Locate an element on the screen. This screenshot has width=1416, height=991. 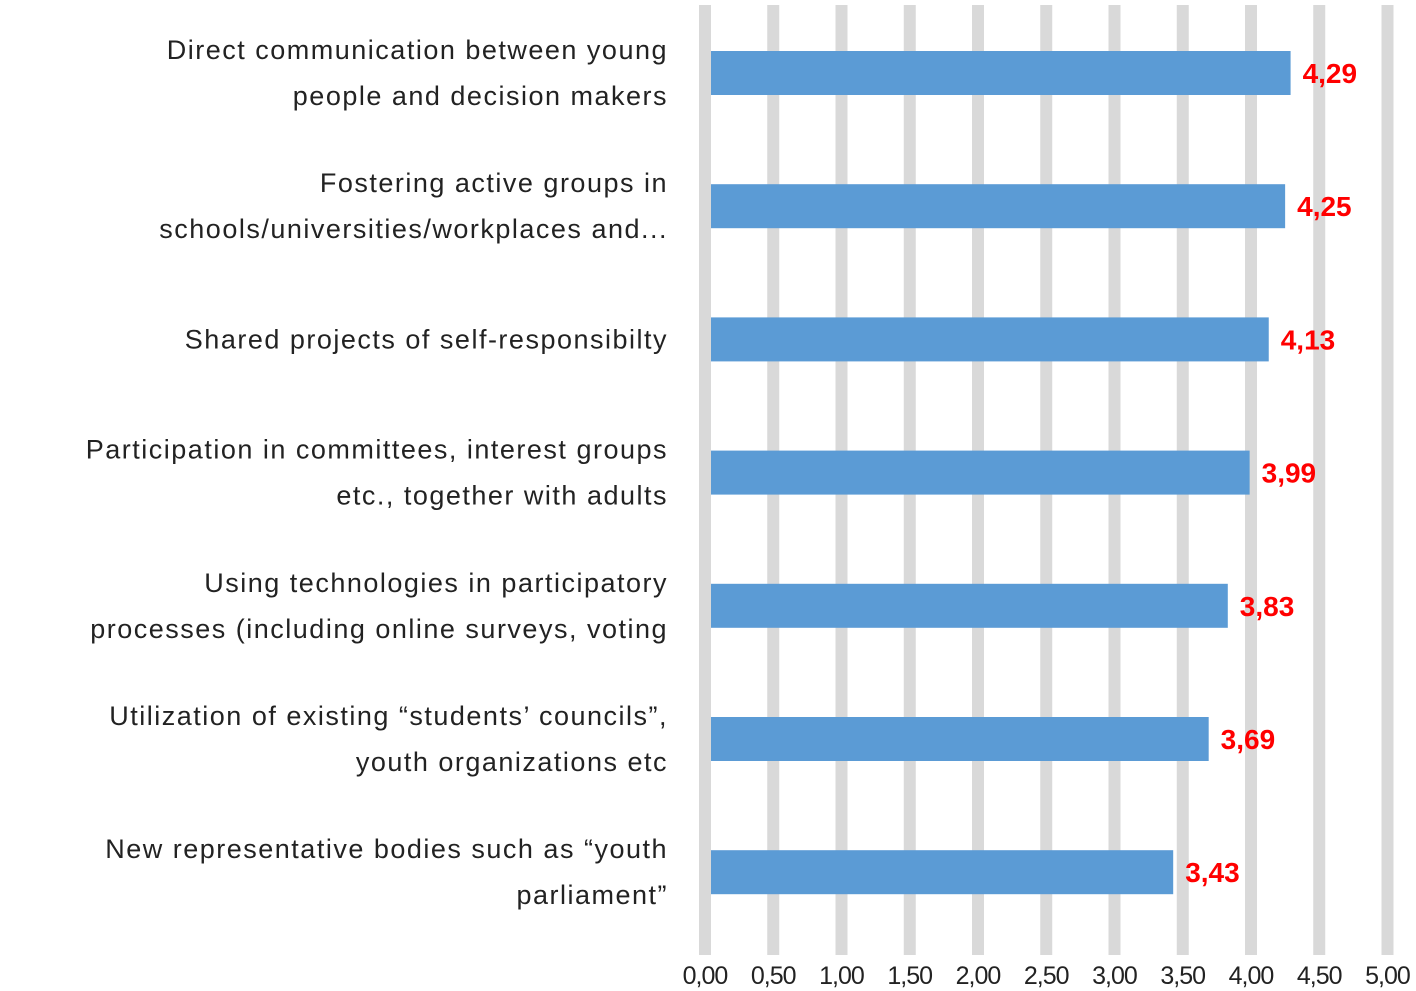
x-tick-label: 3,50 is located at coordinates (1182, 976).